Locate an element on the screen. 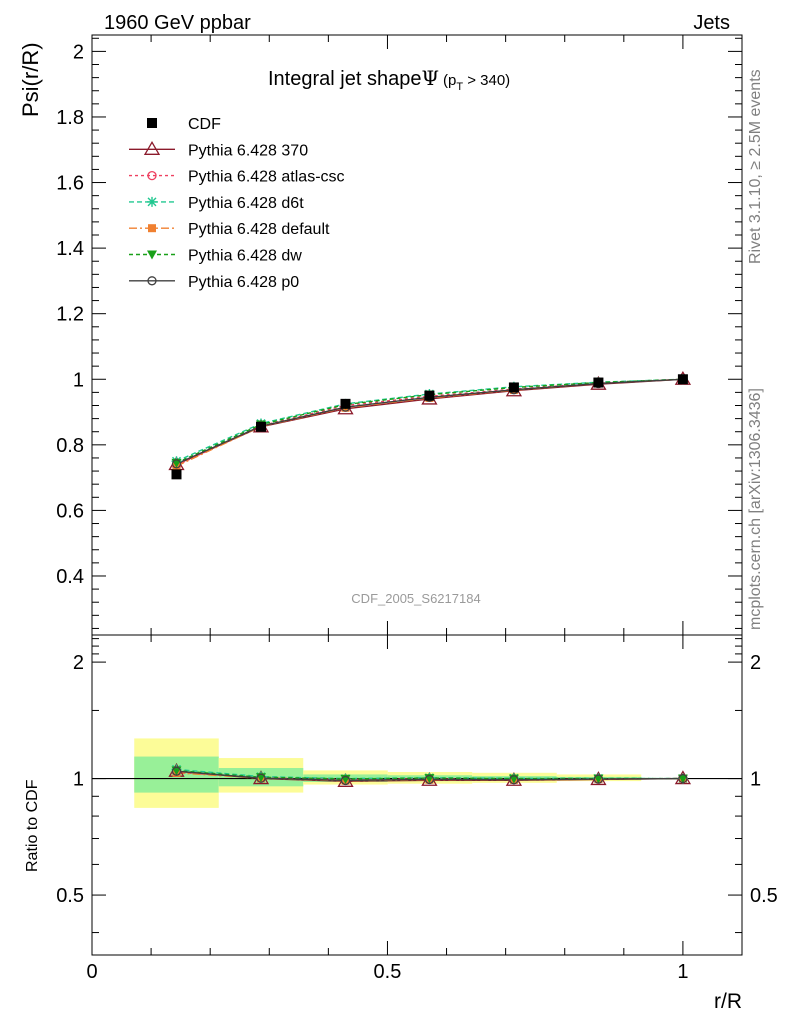 This screenshot has width=786, height=1024. legend-label-pythia-6-428-d6t: Pythia 6.428 d6t is located at coordinates (246, 203).